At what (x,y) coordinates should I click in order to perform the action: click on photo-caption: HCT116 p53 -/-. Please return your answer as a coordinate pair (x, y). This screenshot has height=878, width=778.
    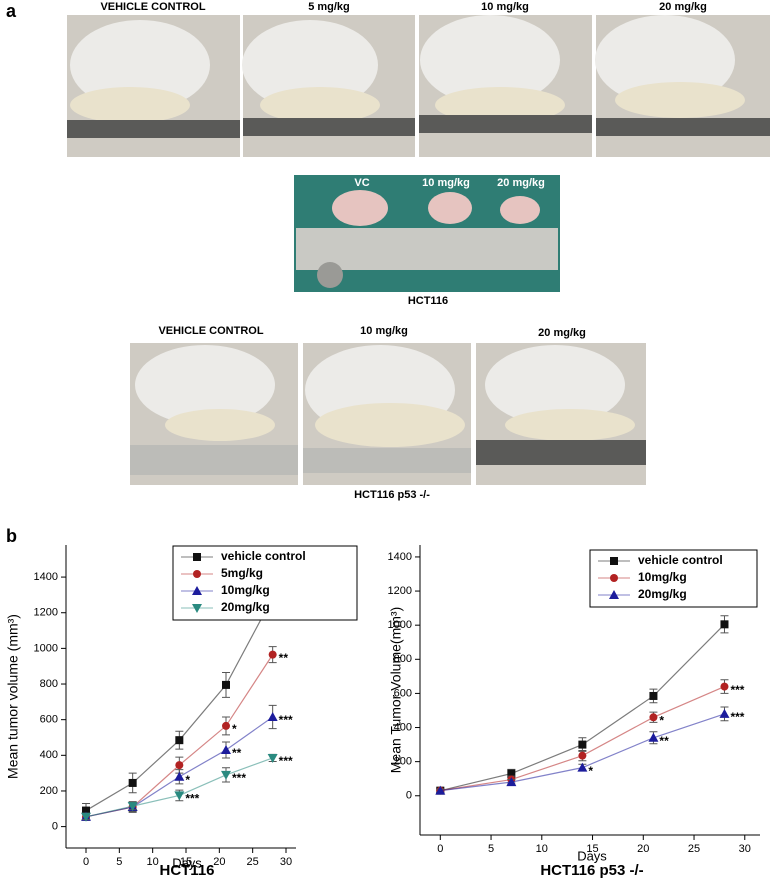
    Looking at the image, I should click on (392, 495).